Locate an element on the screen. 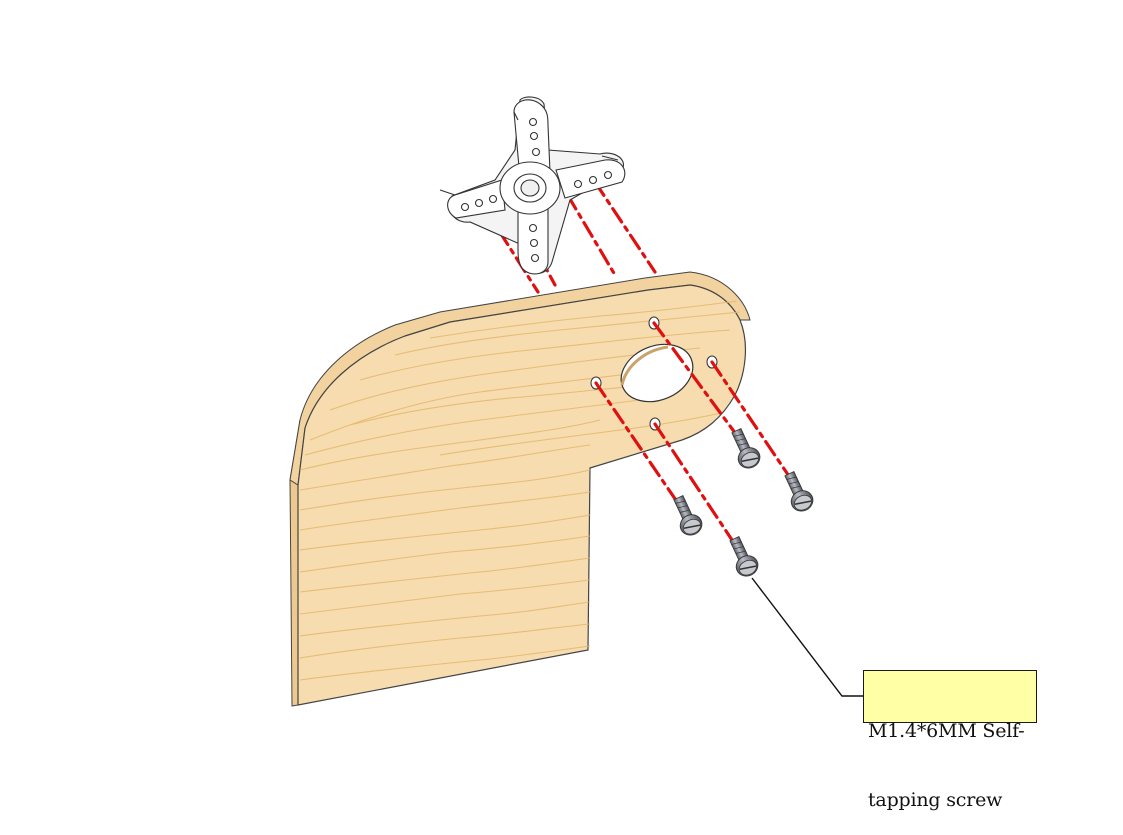 Image resolution: width=1123 pixels, height=835 pixels. self-tapping-screw is located at coordinates (743, 502).